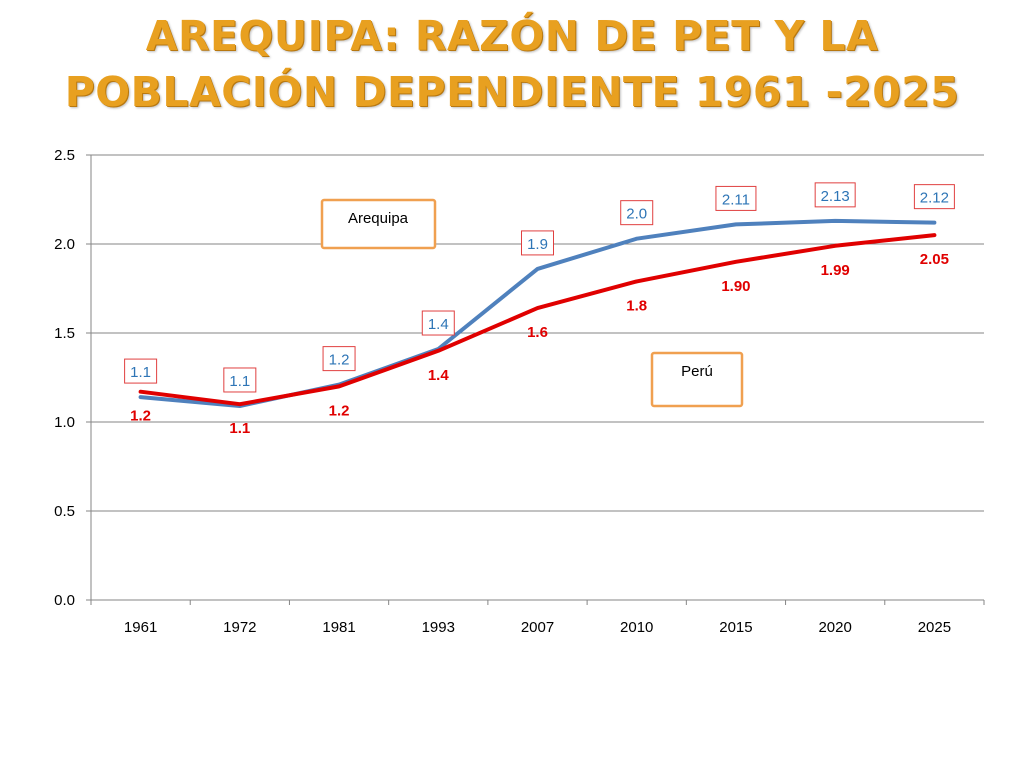 Image resolution: width=1024 pixels, height=768 pixels. I want to click on arequipa-data-label-1993: 1.4, so click(438, 323).